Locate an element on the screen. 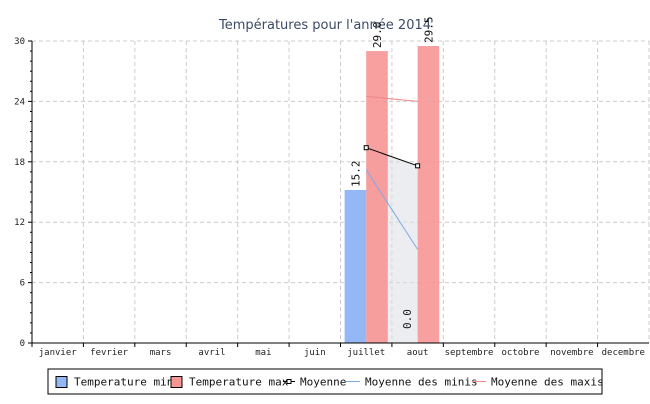 This screenshot has width=650, height=404. x-tick-label-aout: aout is located at coordinates (418, 353).